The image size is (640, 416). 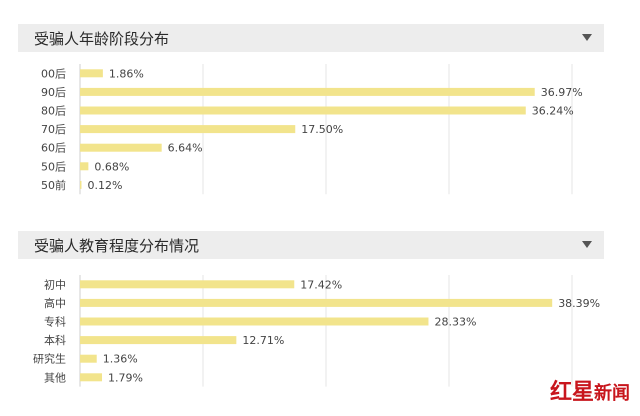 I want to click on category-label: 50后, so click(x=53, y=166).